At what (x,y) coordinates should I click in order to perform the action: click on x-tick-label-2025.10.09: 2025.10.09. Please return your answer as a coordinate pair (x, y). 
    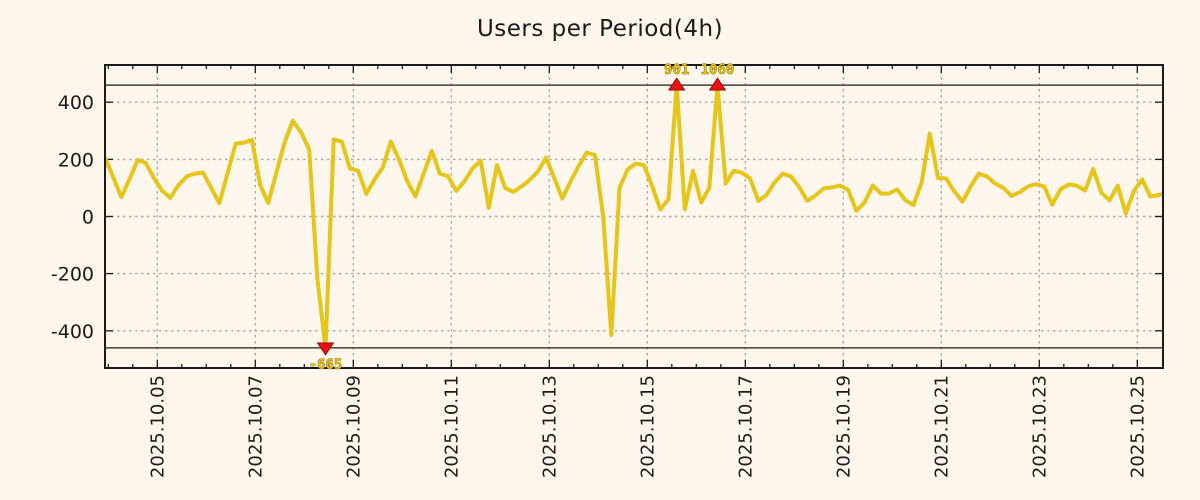
    Looking at the image, I should click on (353, 426).